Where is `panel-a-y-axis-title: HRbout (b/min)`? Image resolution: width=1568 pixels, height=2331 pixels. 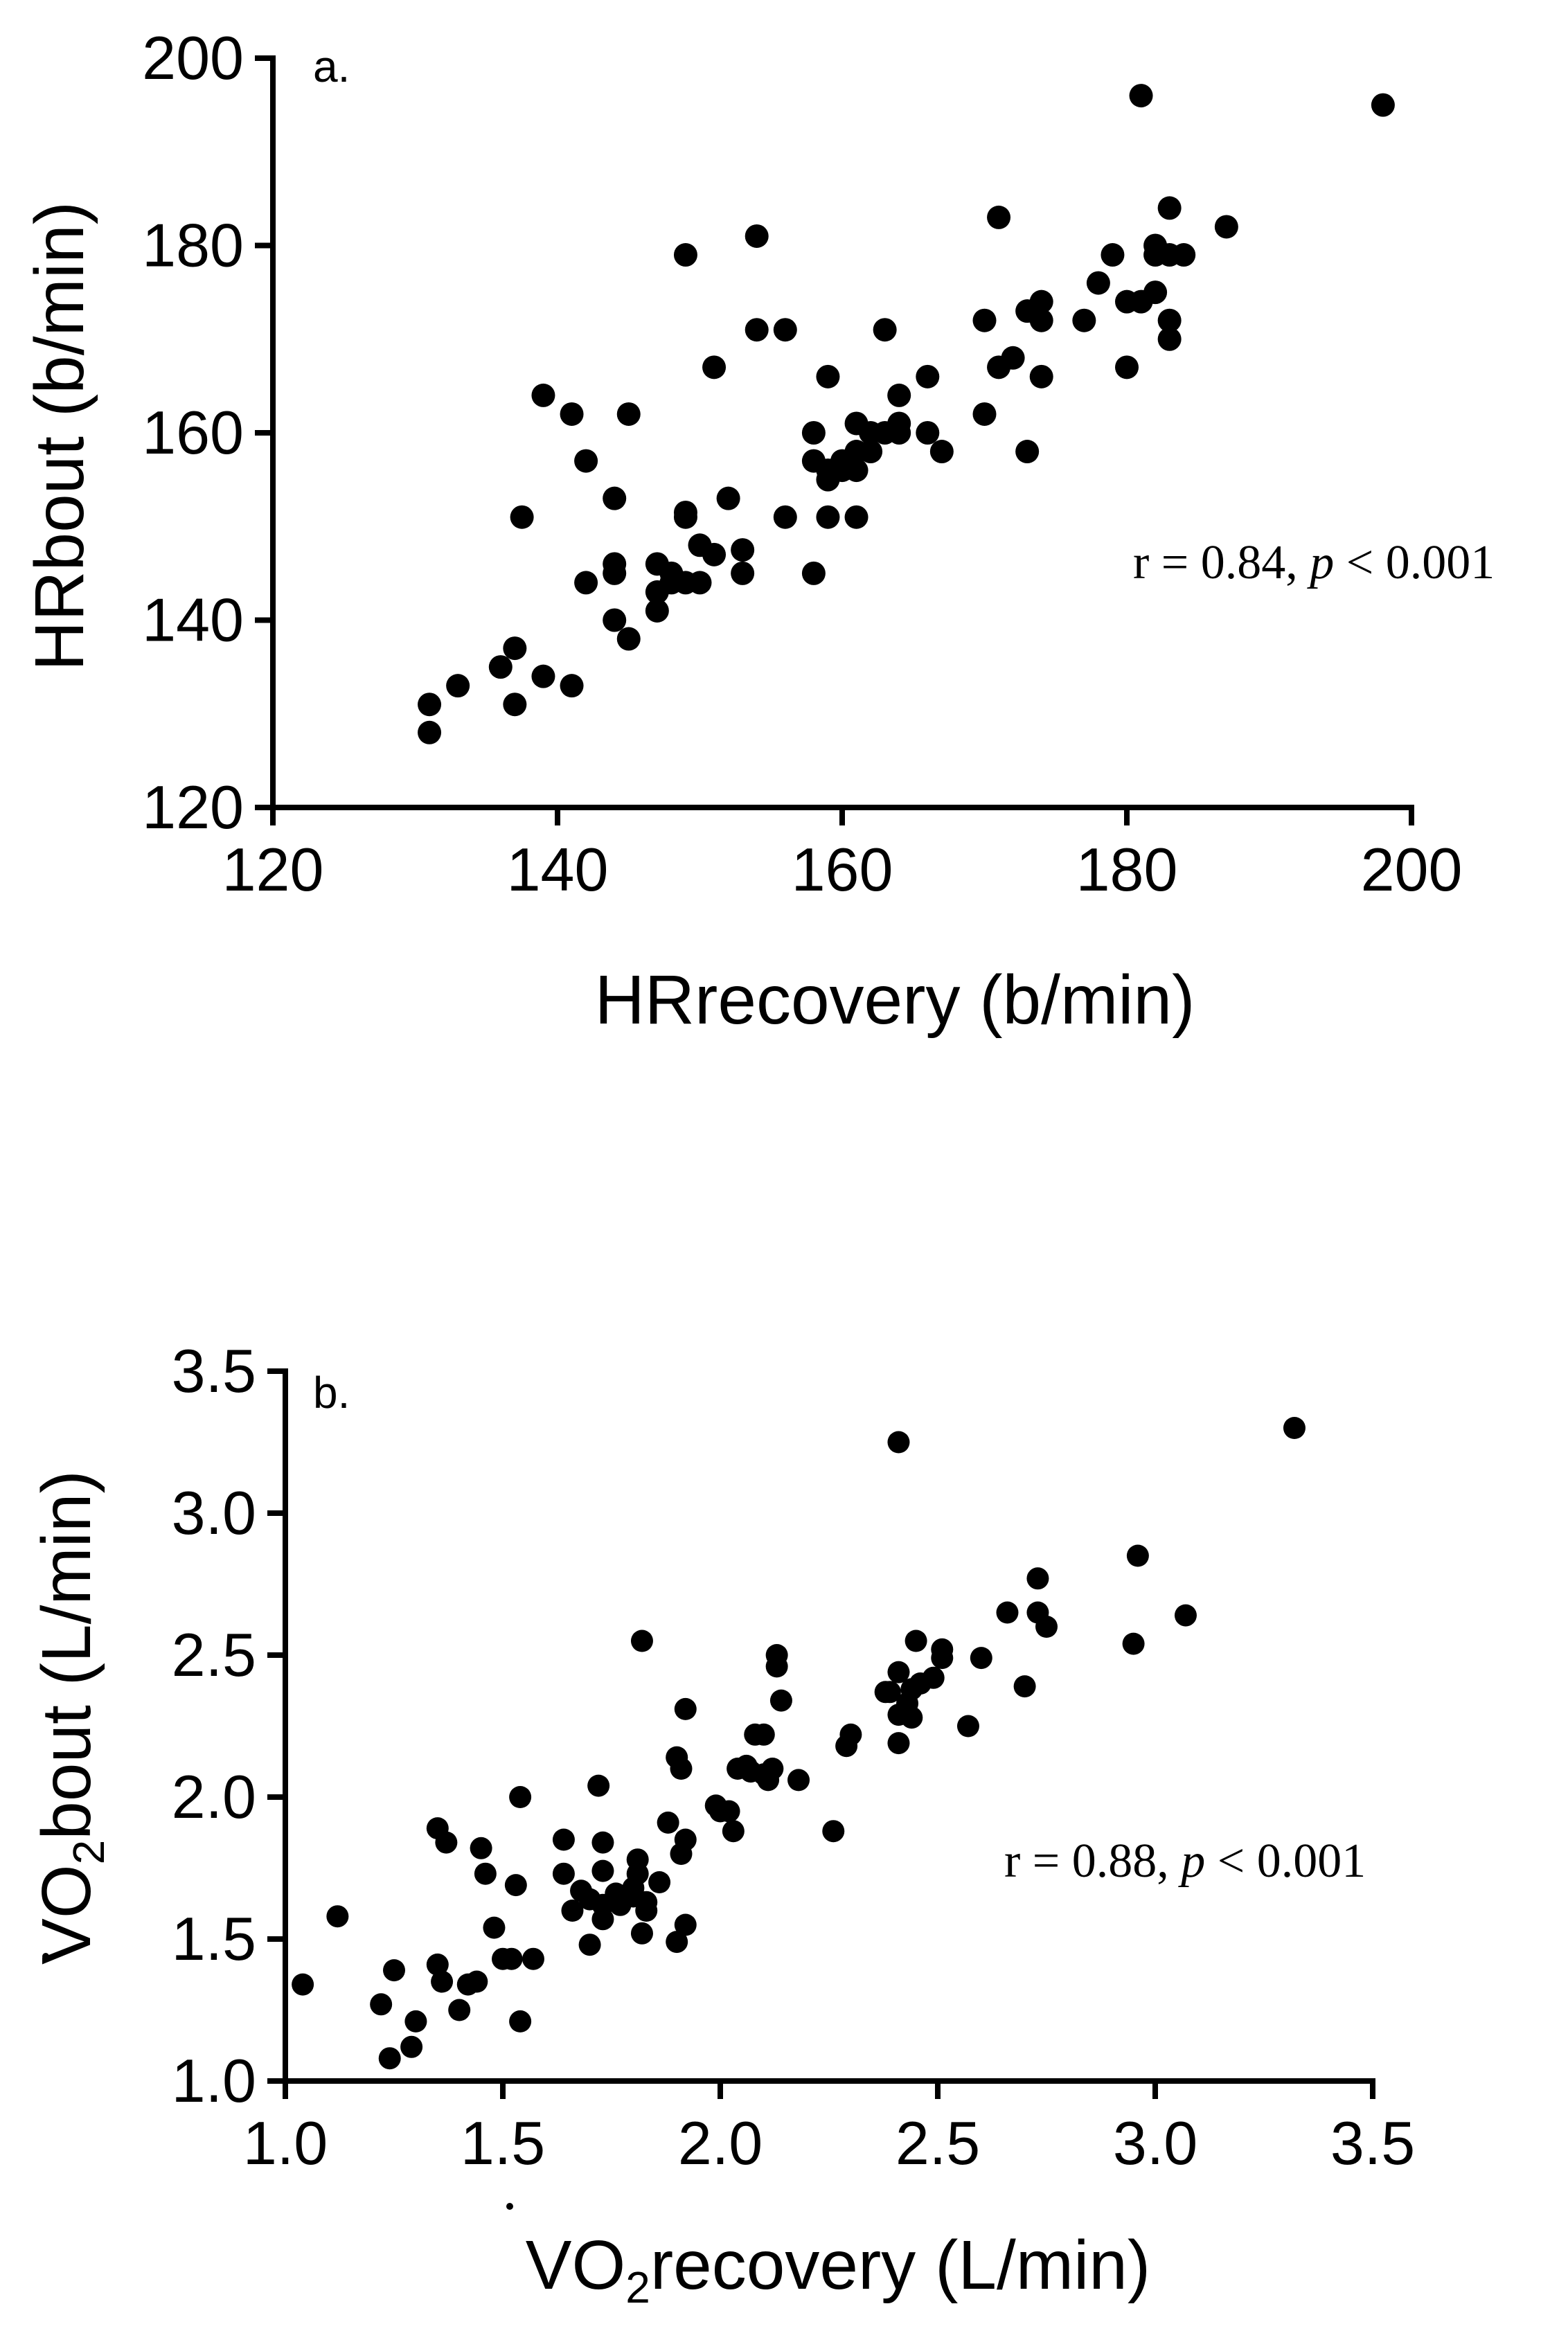 panel-a-y-axis-title: HRbout (b/min) is located at coordinates (60, 436).